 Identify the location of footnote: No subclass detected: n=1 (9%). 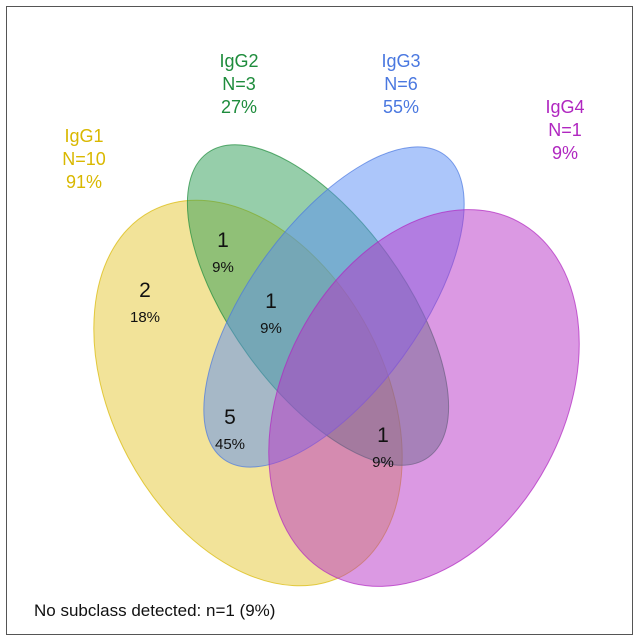
(154, 610).